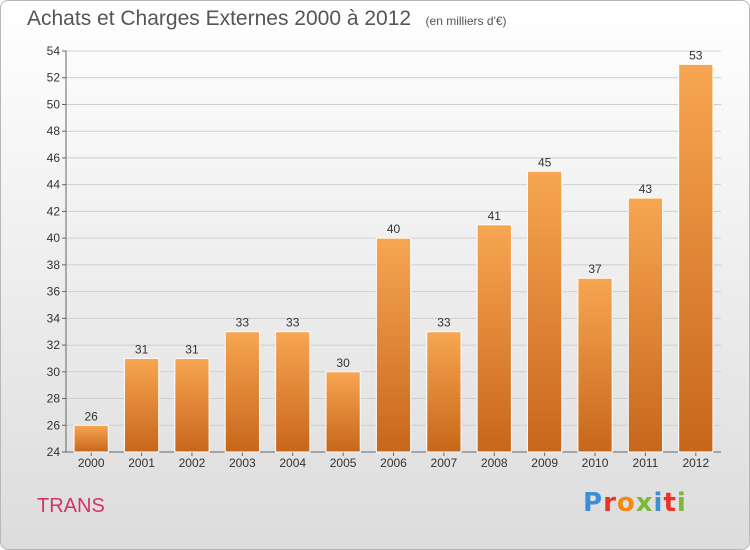  Describe the element at coordinates (54, 131) in the screenshot. I see `y-tick-label: 48` at that location.